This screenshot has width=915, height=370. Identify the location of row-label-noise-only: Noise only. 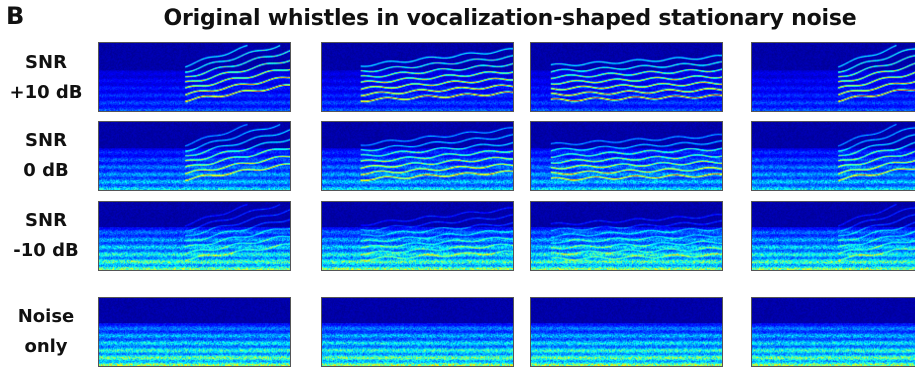
(46, 332).